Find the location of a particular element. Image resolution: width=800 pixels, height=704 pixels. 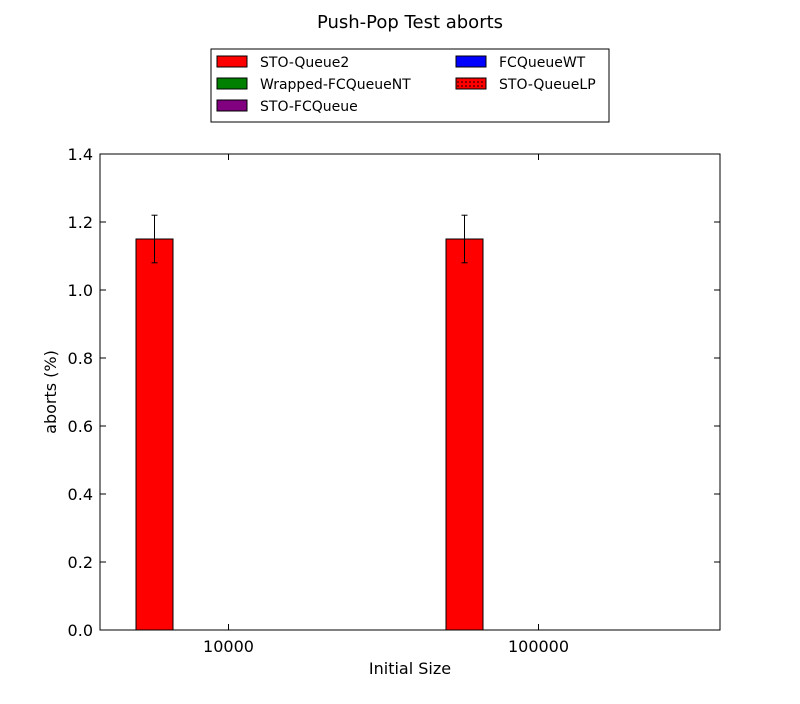

y-tick-label: 0.2 is located at coordinates (80, 562).